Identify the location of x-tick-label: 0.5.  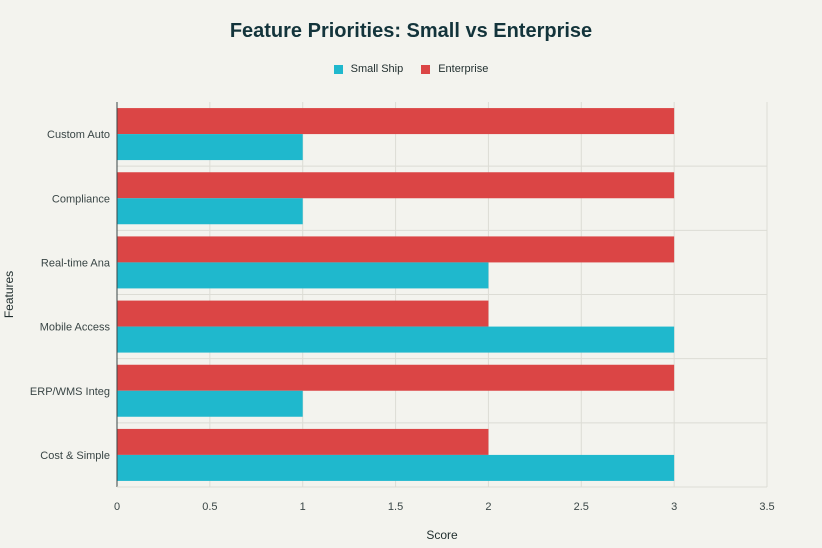
(209, 507).